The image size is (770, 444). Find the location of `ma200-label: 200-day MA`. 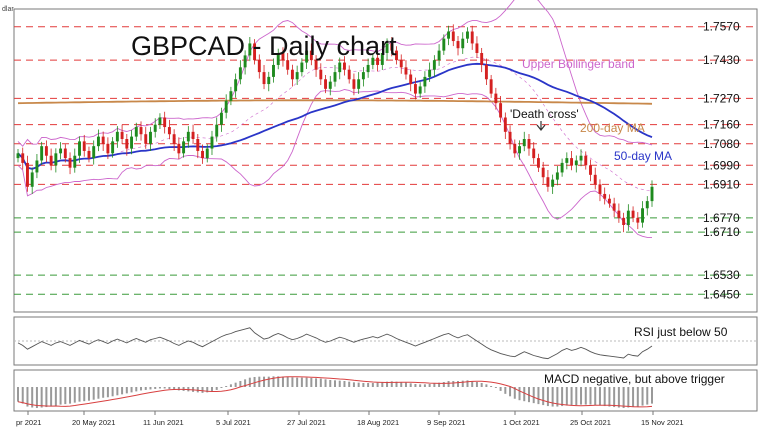

ma200-label: 200-day MA is located at coordinates (612, 128).